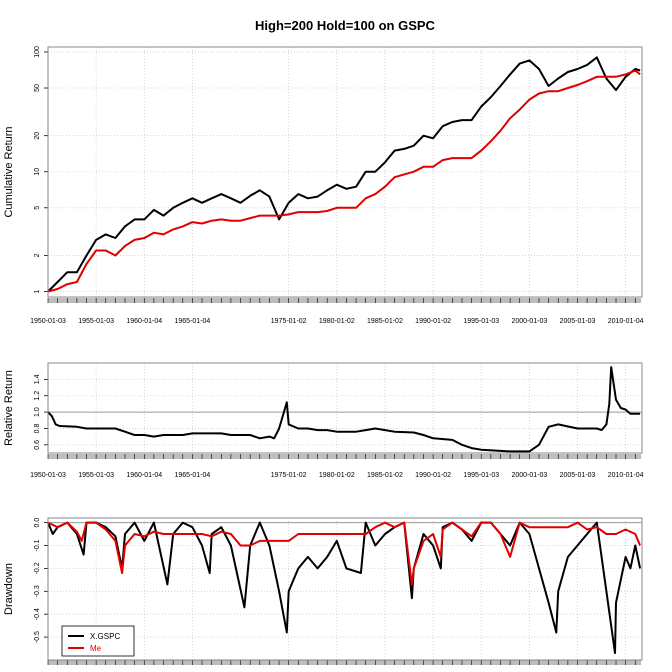 The width and height of the screenshot is (672, 672). Describe the element at coordinates (37, 52) in the screenshot. I see `y-tick-label: 100` at that location.